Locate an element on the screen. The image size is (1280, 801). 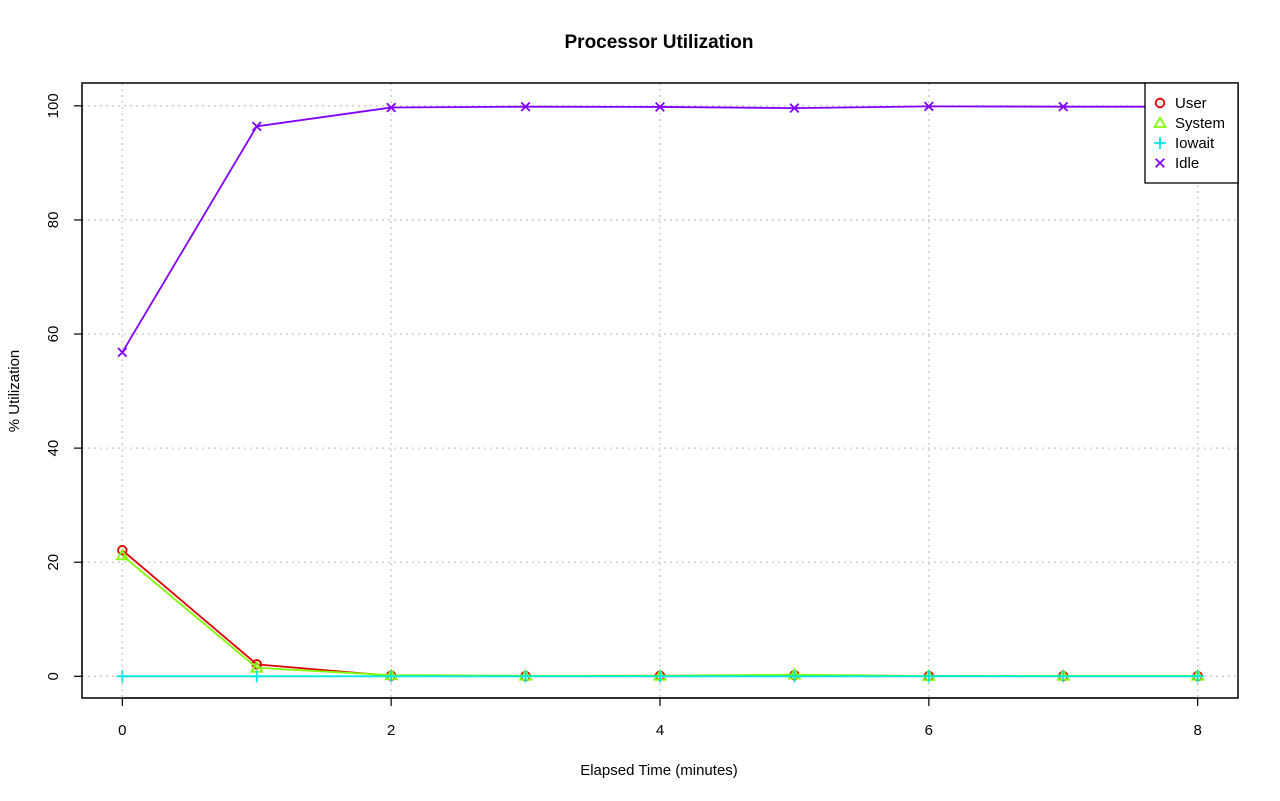
series-iowait is located at coordinates (660, 676).